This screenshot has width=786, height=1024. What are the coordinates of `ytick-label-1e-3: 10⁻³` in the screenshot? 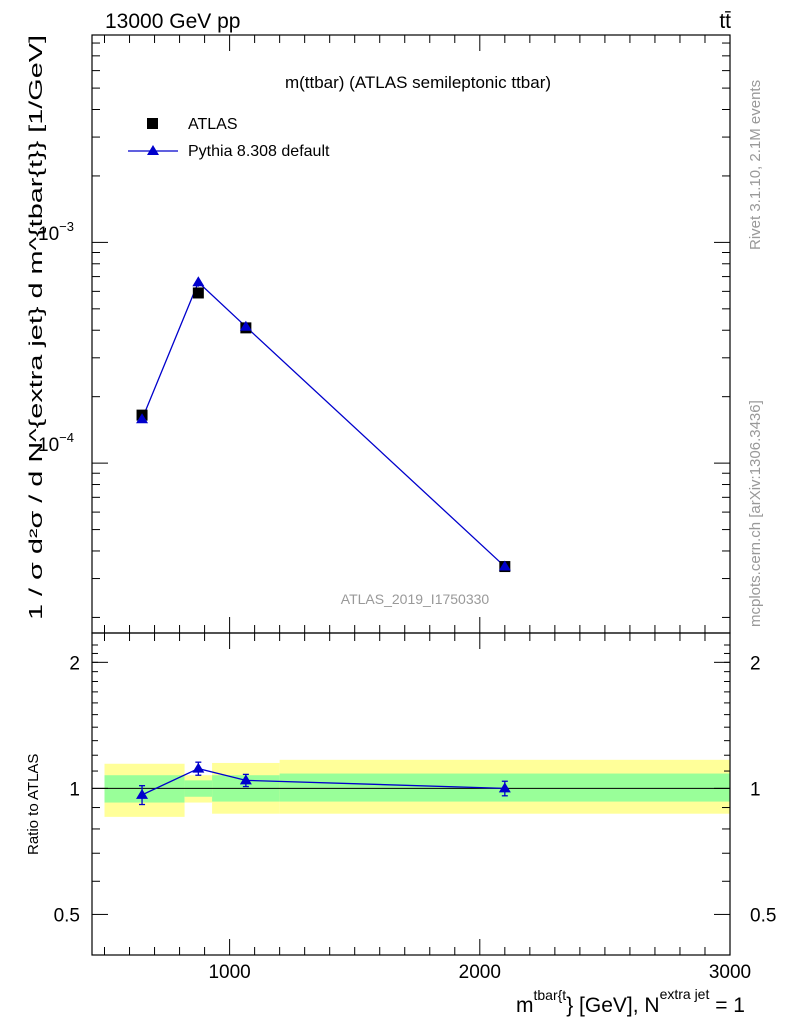 It's located at (56, 232).